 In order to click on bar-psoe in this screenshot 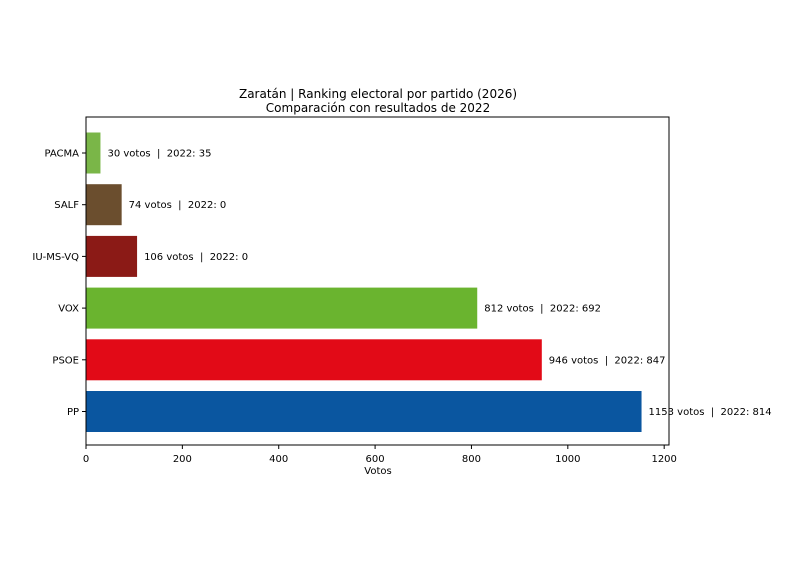, I will do `click(314, 360)`.